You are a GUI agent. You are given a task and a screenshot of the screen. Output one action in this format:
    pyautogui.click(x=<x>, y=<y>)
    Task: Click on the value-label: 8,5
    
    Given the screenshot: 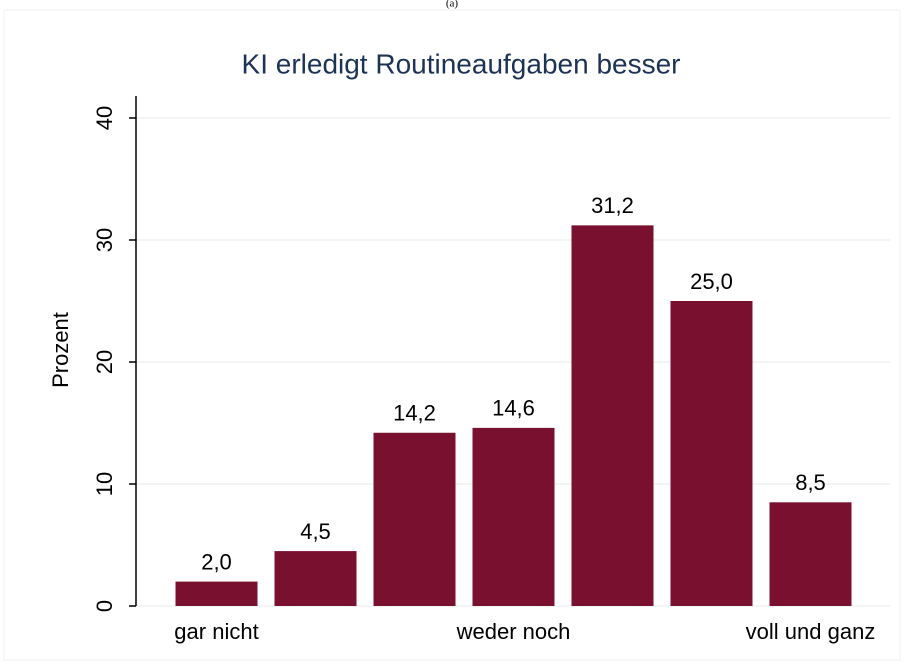 What is the action you would take?
    pyautogui.click(x=810, y=482)
    